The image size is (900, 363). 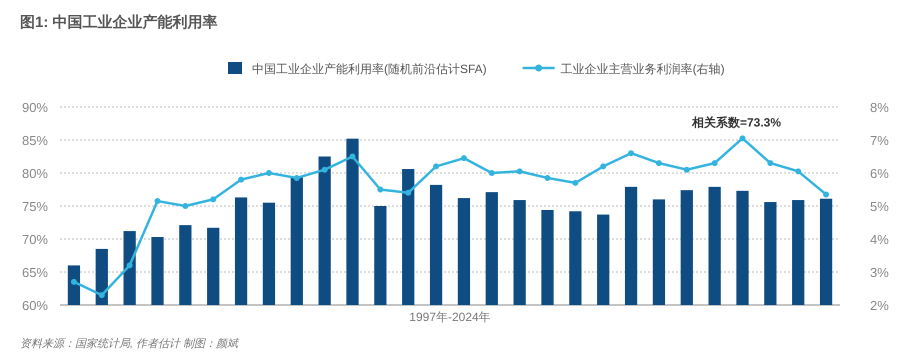 I want to click on y-tick-label: 75%, so click(x=35, y=206).